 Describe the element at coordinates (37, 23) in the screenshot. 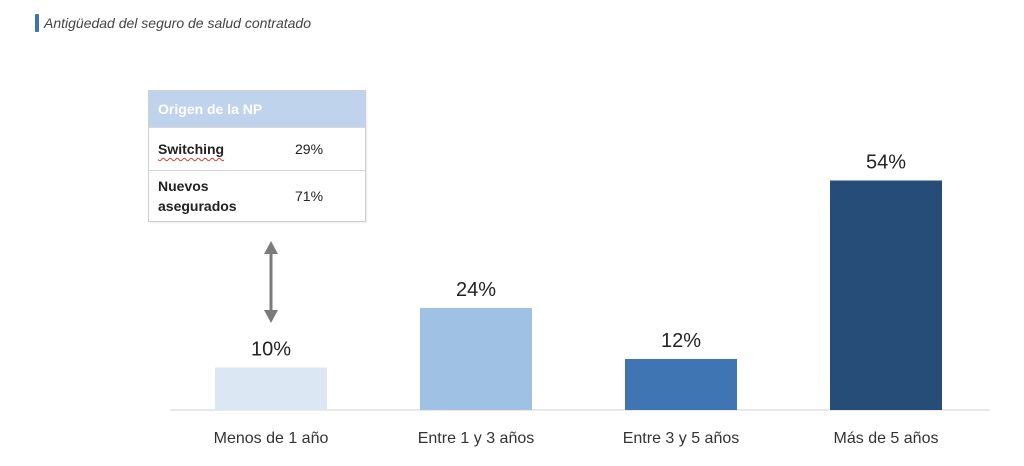

I see `header-accent-bar` at that location.